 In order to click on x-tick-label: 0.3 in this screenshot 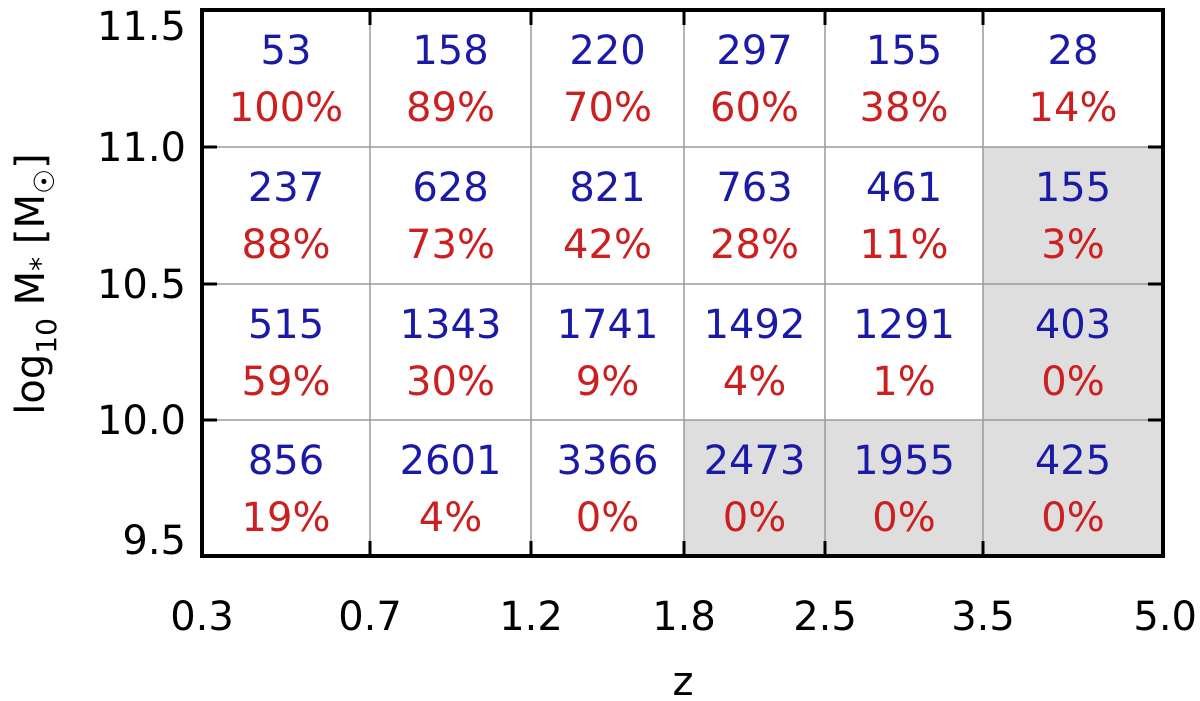, I will do `click(202, 617)`.